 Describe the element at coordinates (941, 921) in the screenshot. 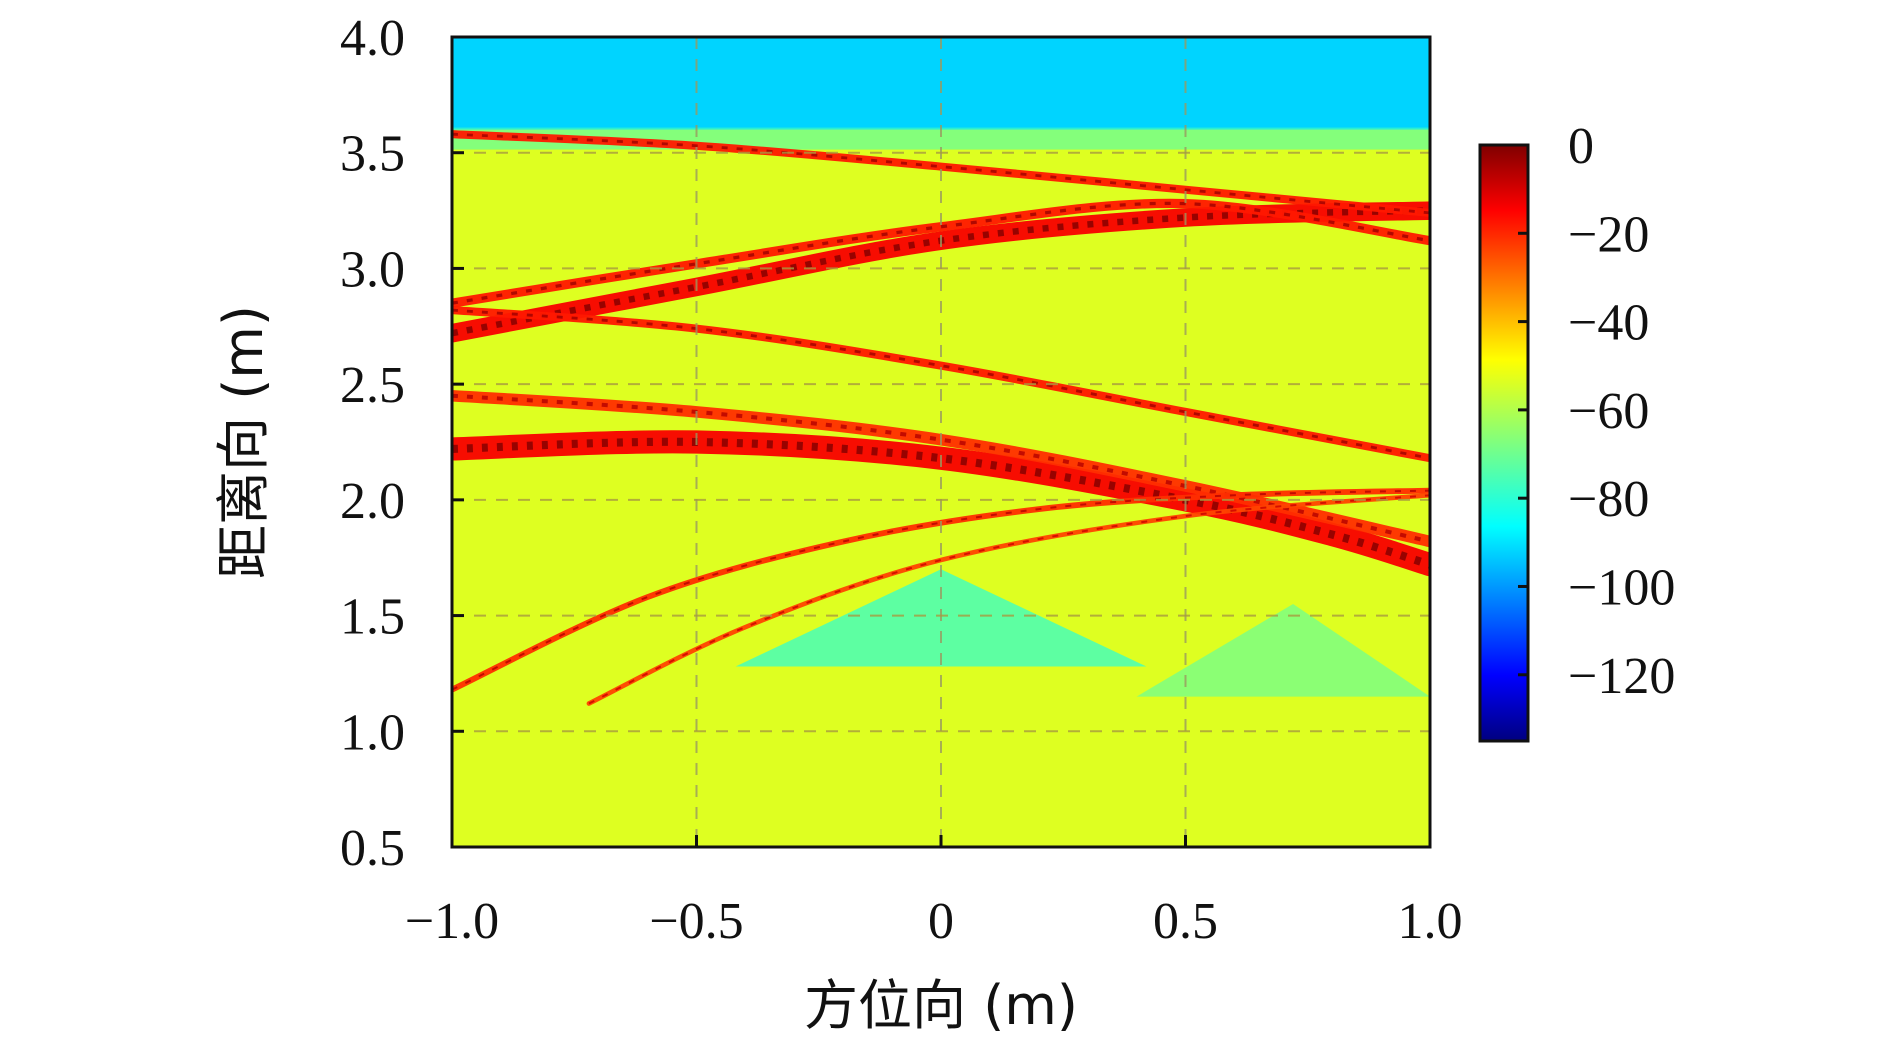

I see `x-tick-label: 0` at that location.